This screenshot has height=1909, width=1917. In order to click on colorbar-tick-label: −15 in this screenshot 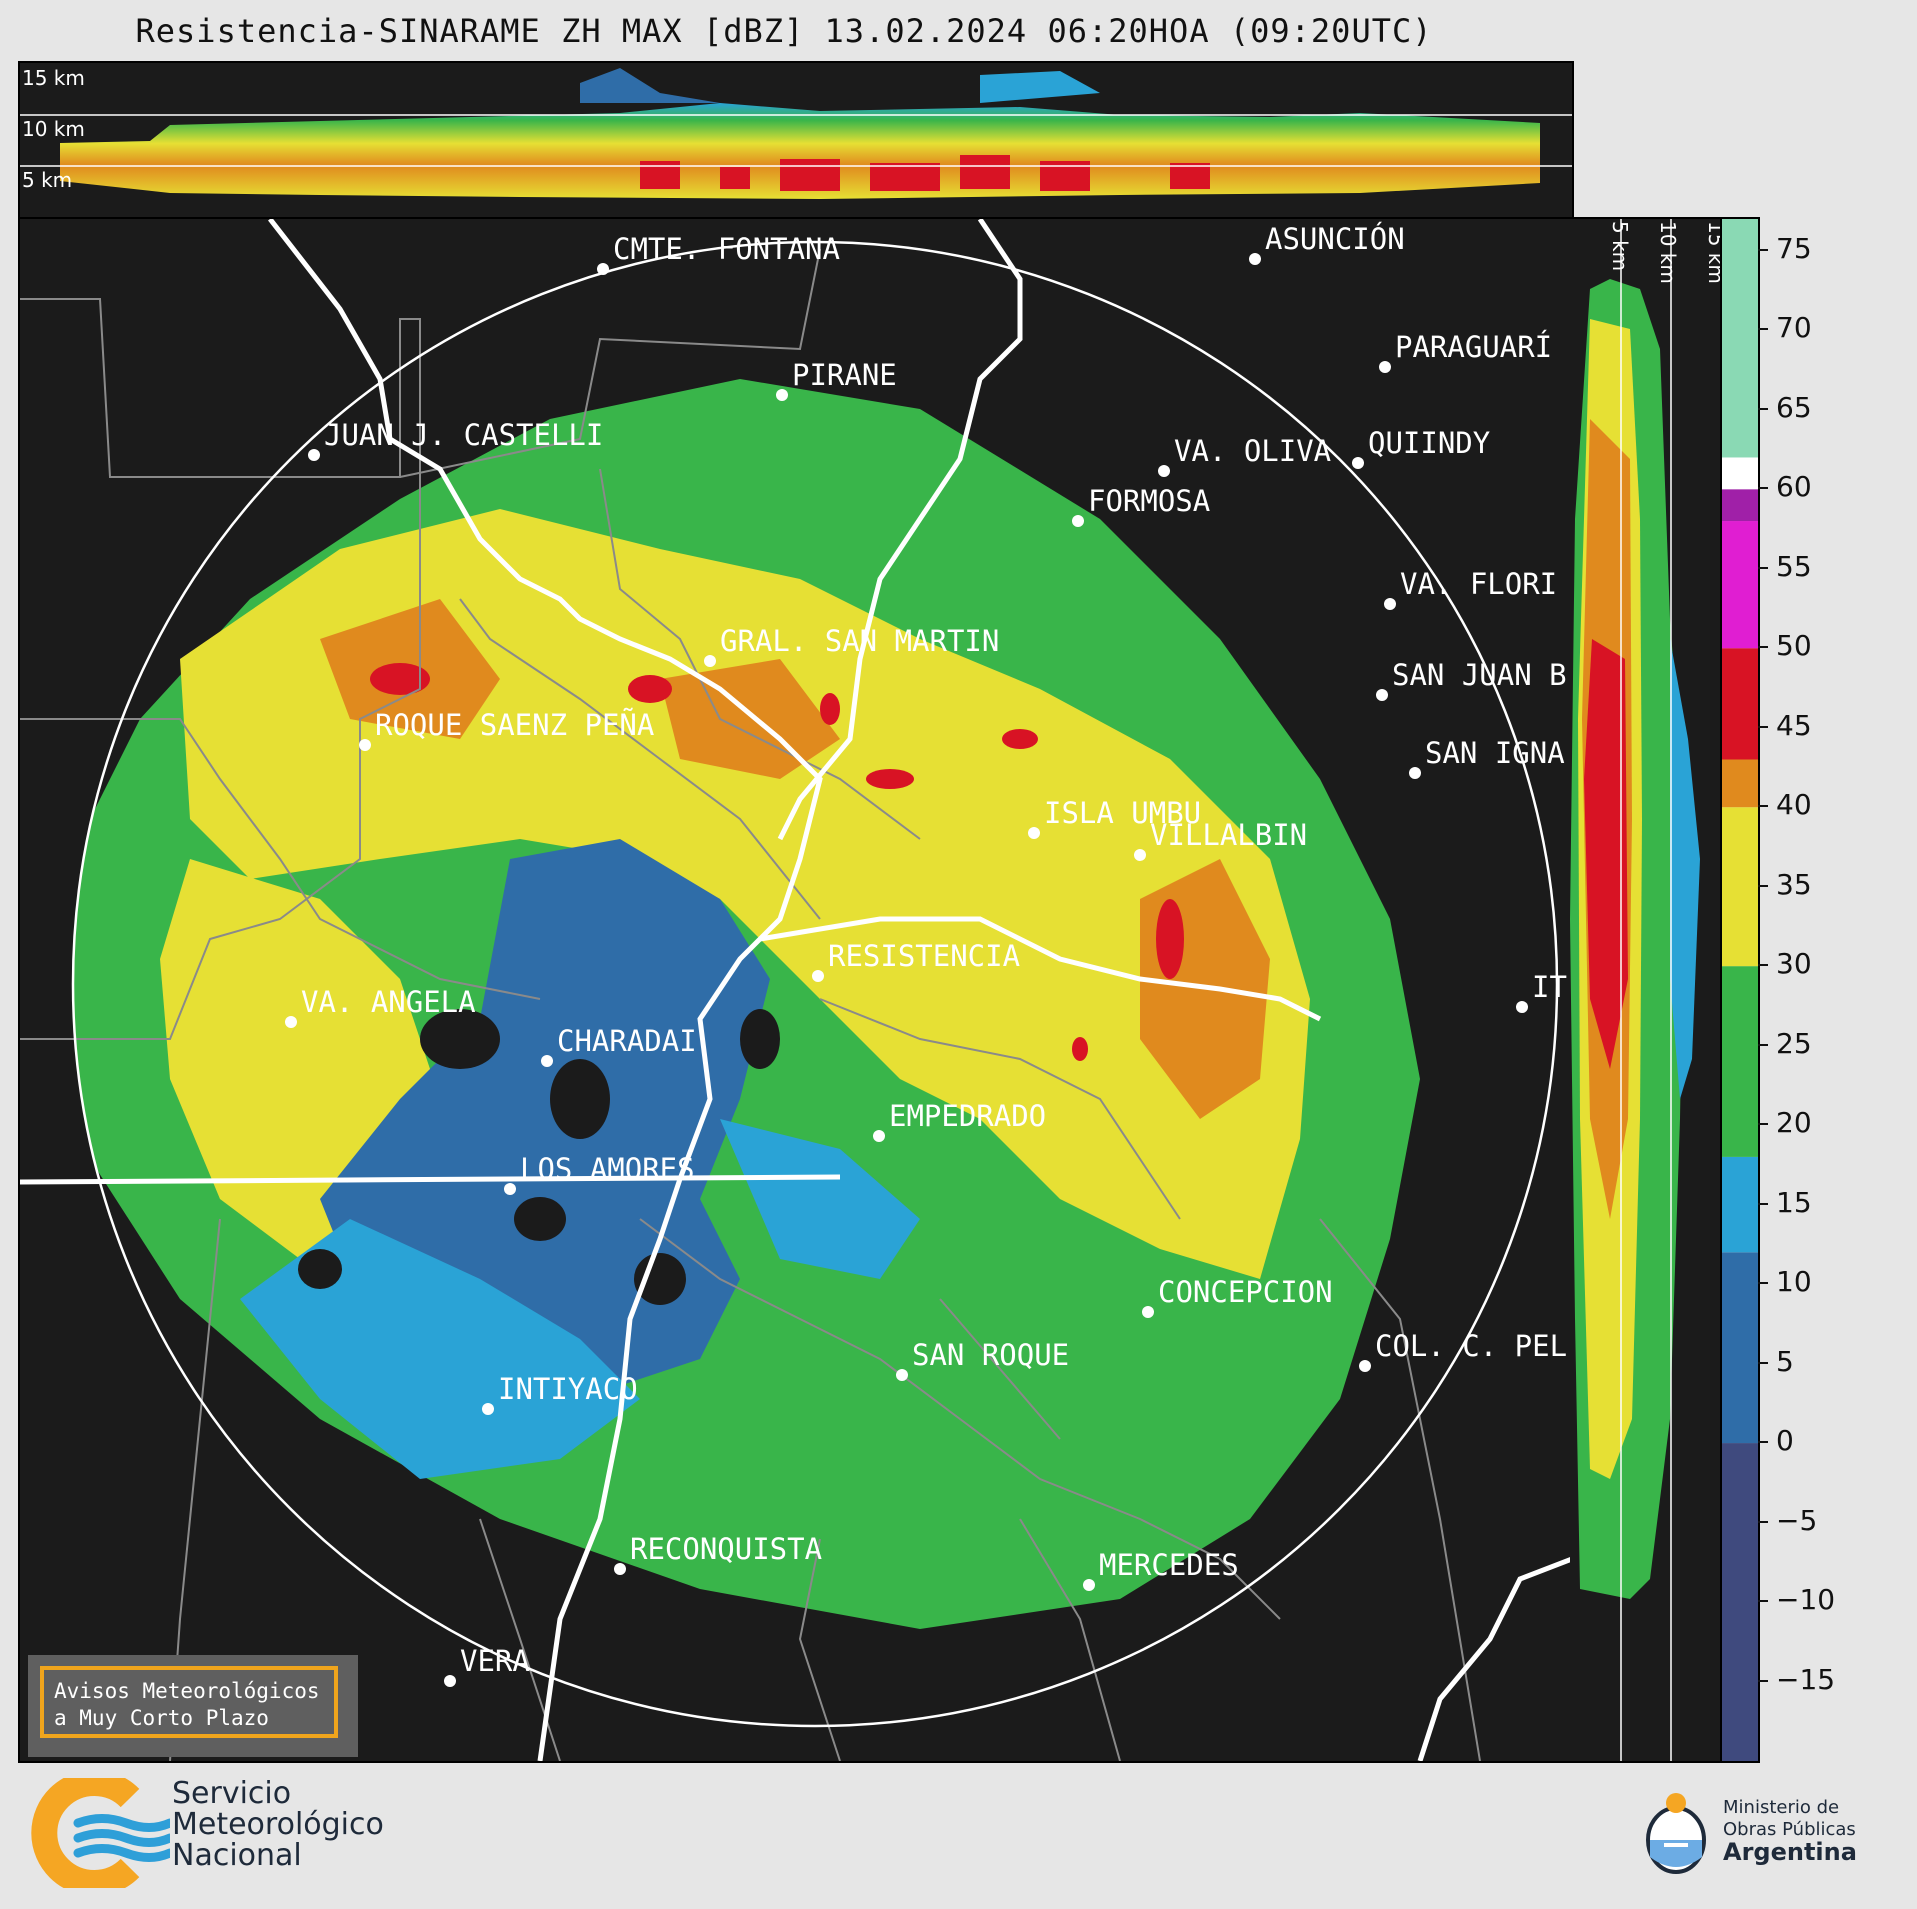, I will do `click(1806, 1679)`.